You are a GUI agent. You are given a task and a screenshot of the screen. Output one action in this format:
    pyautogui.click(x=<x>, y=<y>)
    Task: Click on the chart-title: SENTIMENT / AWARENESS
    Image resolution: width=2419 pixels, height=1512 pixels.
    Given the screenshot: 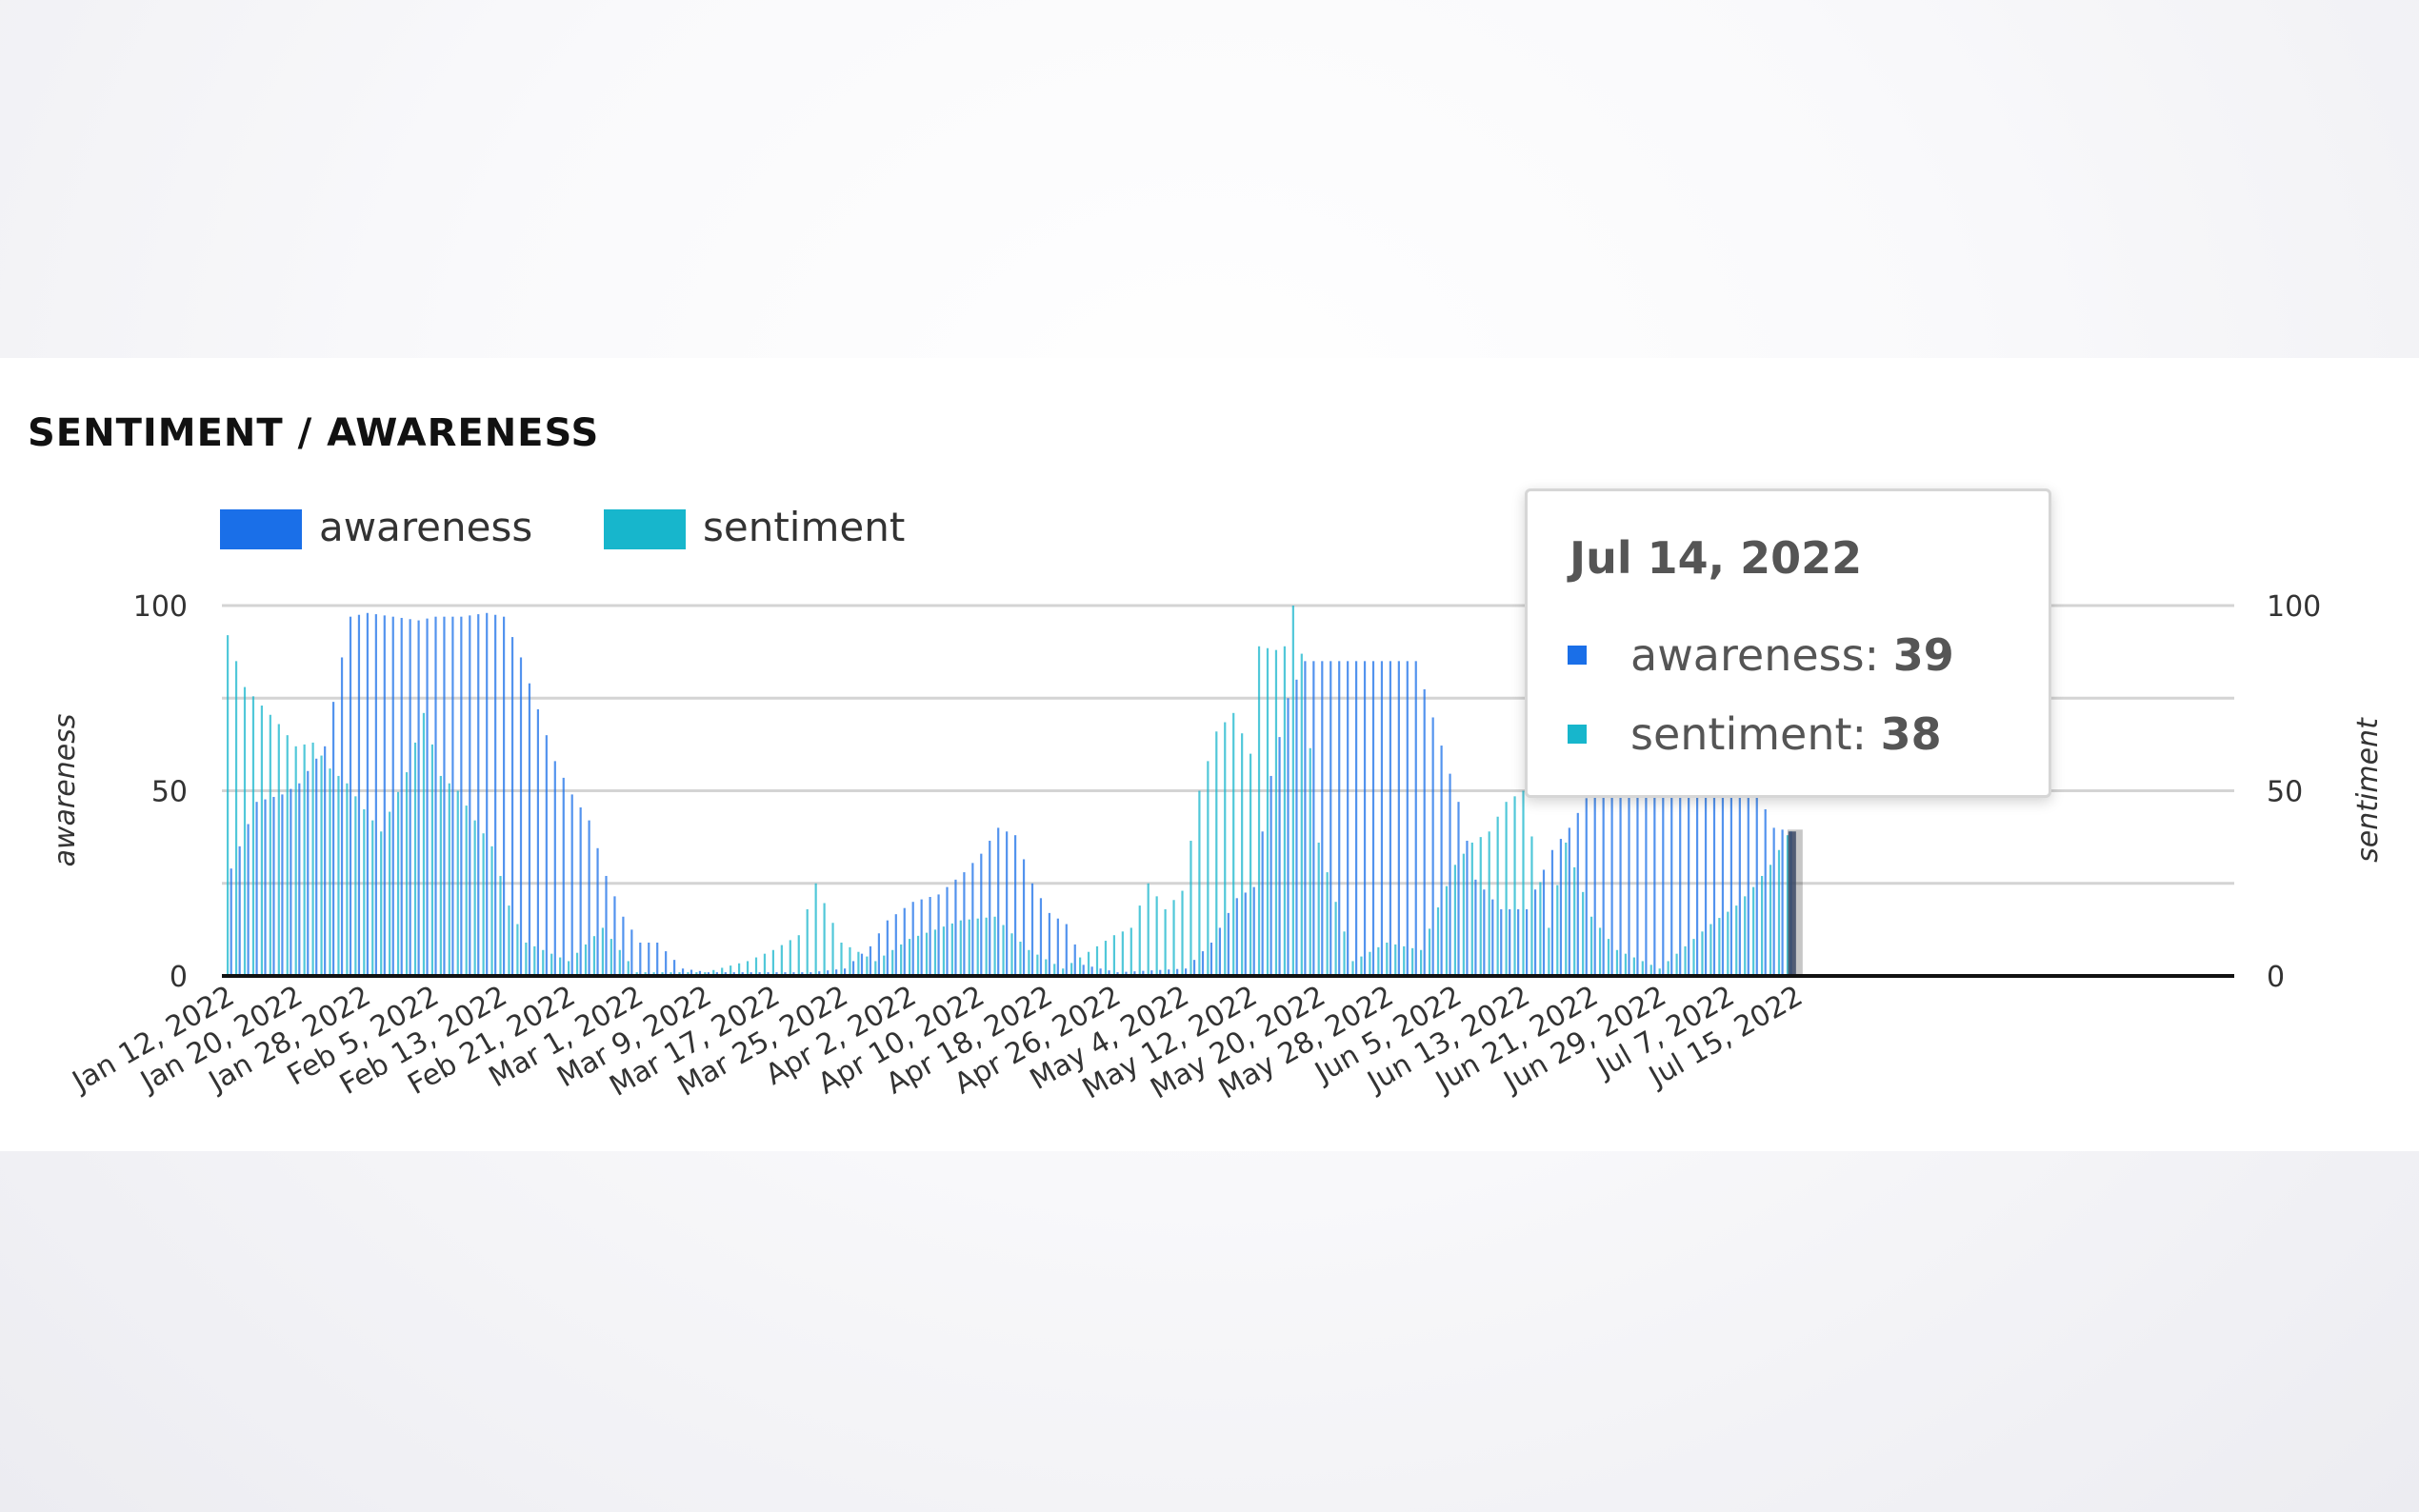 What is the action you would take?
    pyautogui.click(x=314, y=433)
    